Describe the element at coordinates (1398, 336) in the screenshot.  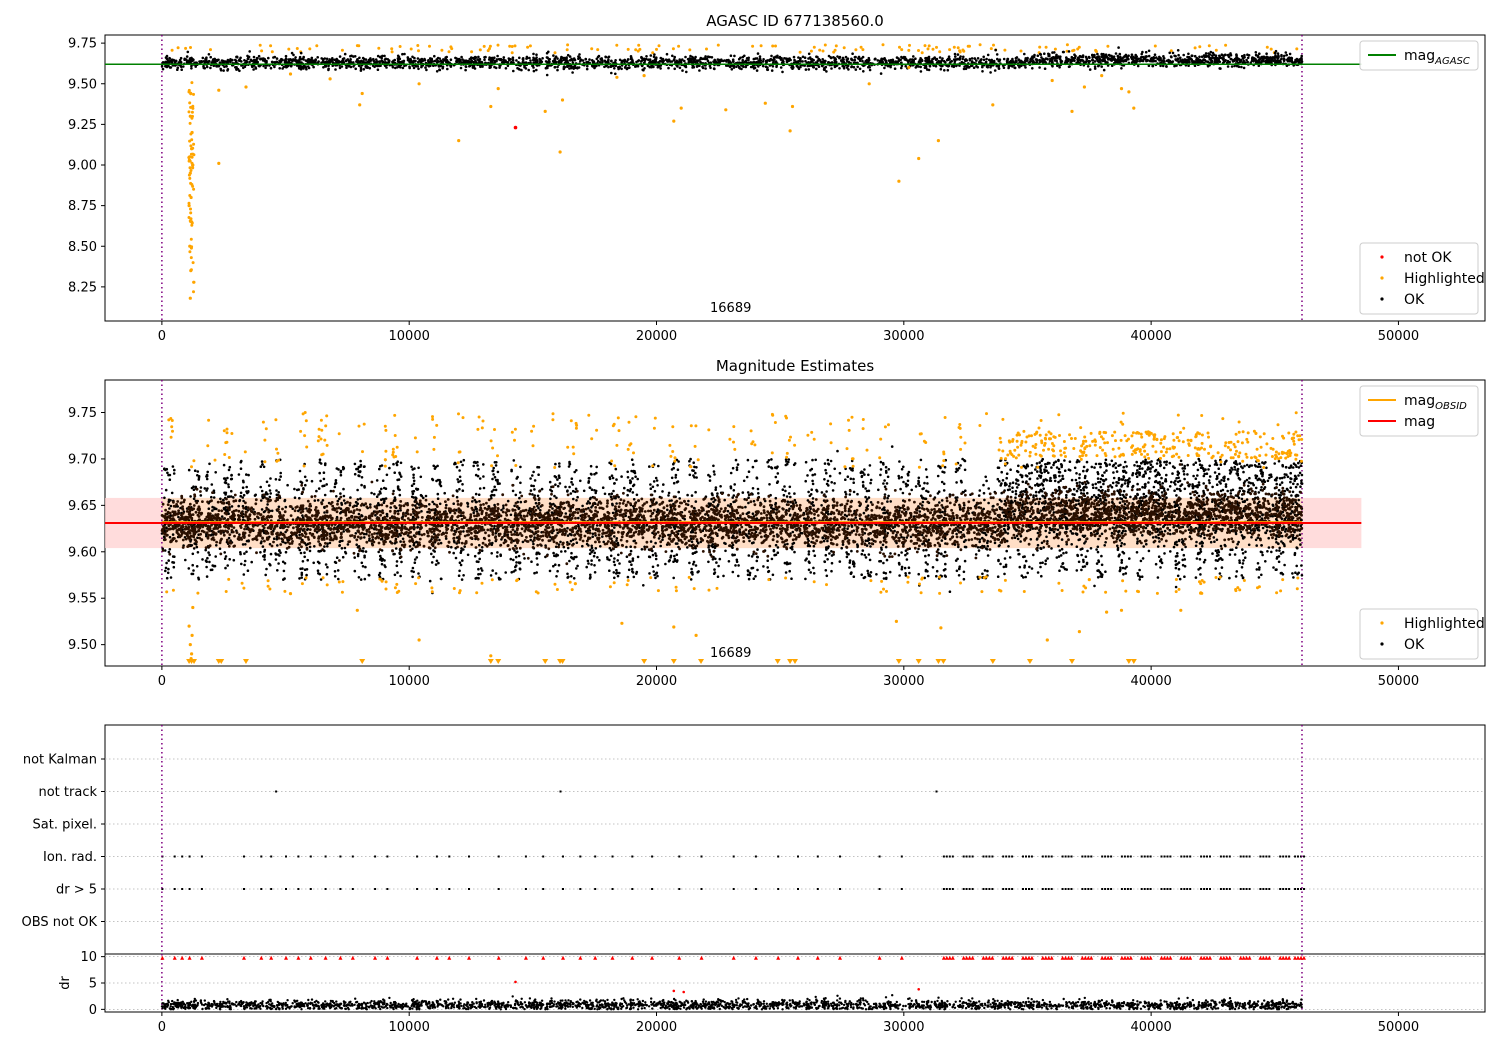
I see `x-tick-label: 50000` at that location.